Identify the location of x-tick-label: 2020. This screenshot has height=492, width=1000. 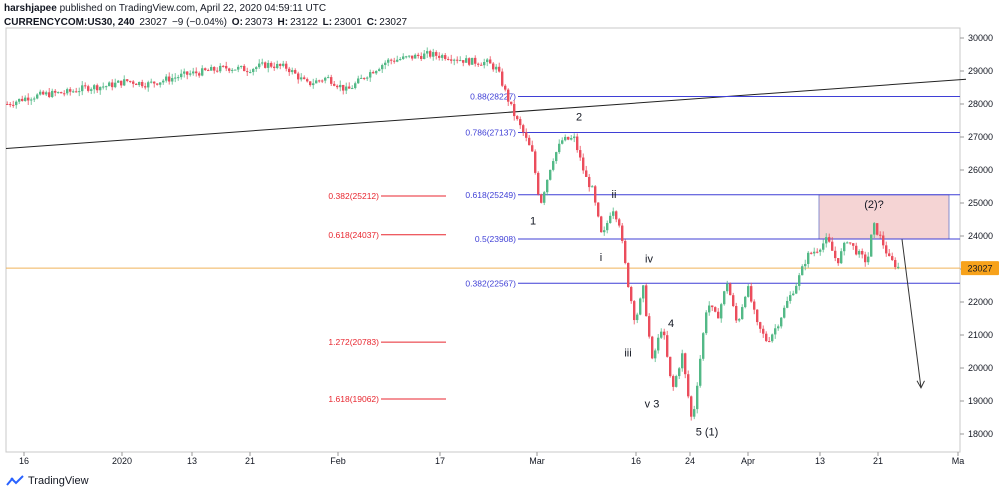
(122, 461).